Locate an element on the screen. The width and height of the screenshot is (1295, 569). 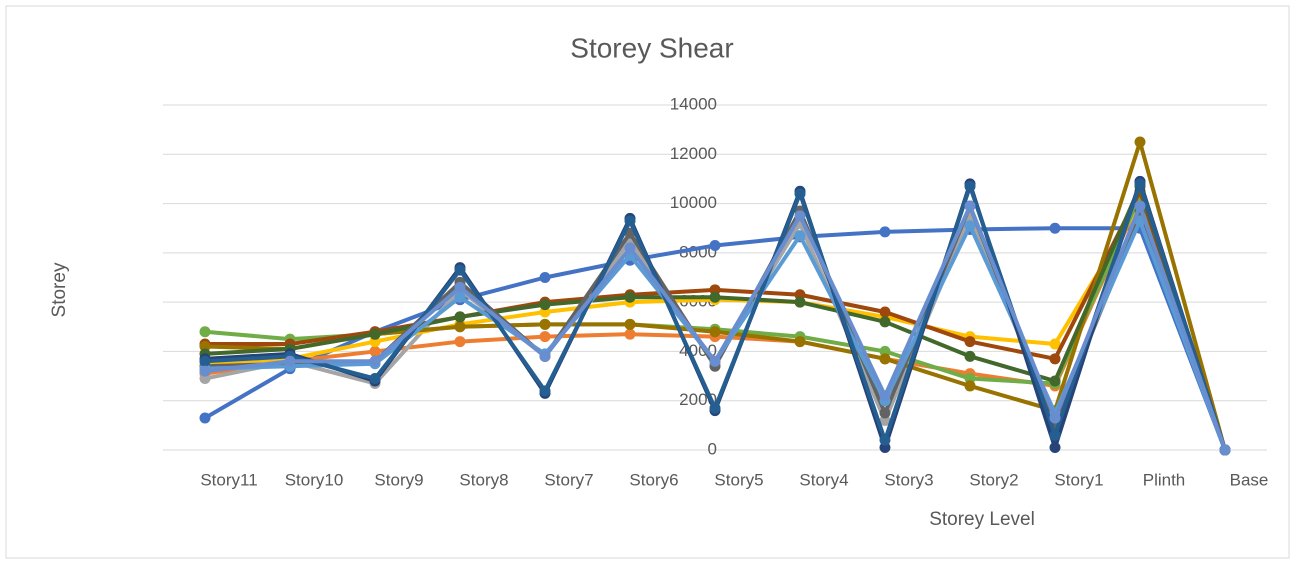
y-tick-label: 0 is located at coordinates (712, 448).